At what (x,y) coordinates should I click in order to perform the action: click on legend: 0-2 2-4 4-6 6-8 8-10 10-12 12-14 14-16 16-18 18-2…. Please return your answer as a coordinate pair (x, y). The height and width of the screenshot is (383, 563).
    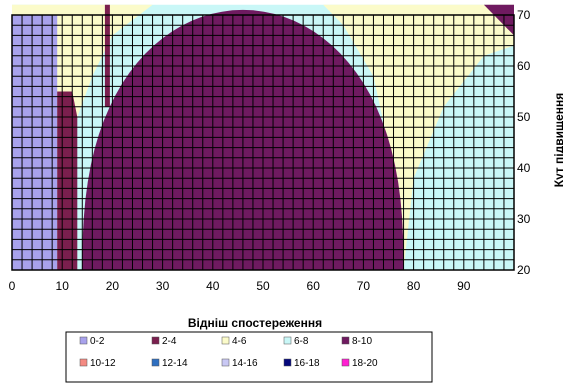
    Looking at the image, I should click on (249, 357).